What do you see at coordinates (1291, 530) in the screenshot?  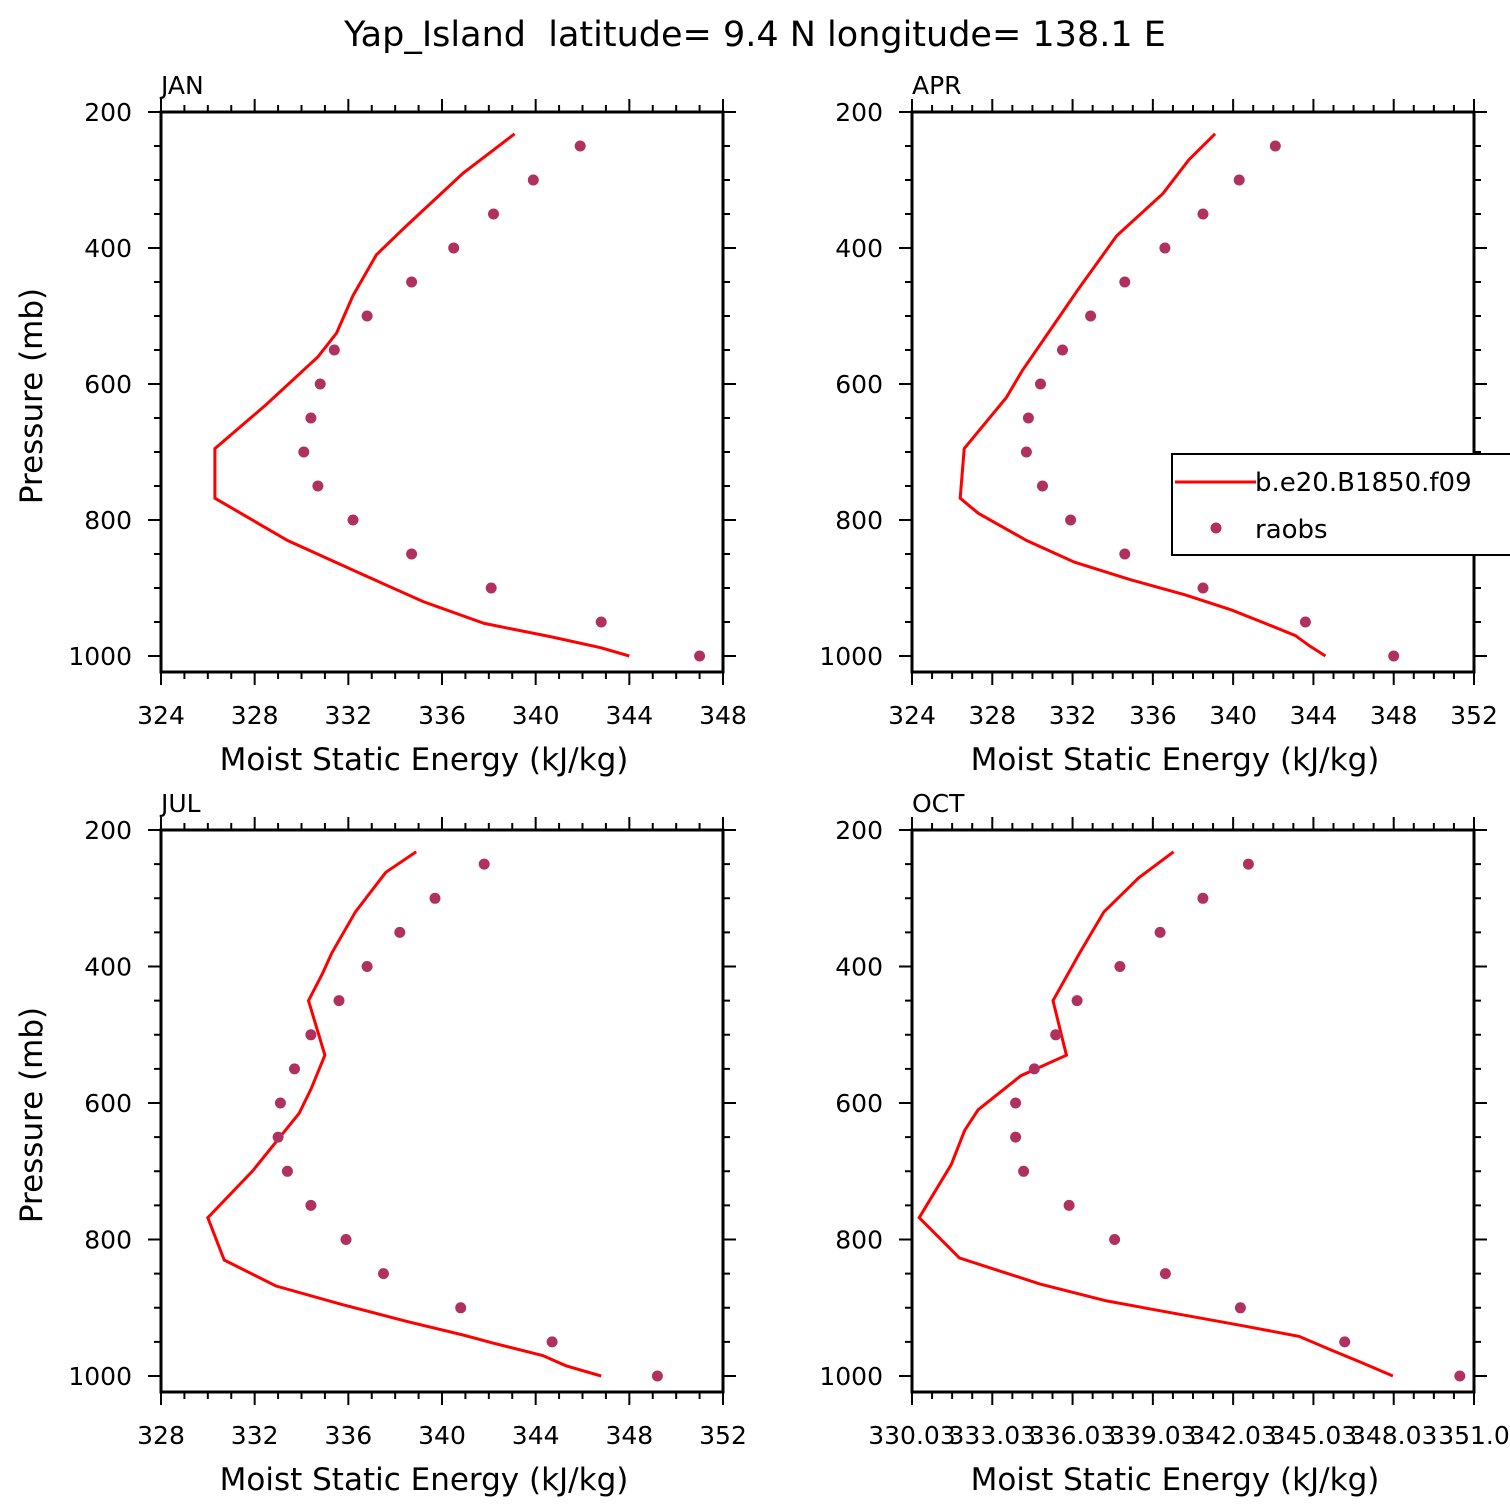 I see `legend-label: raobs` at bounding box center [1291, 530].